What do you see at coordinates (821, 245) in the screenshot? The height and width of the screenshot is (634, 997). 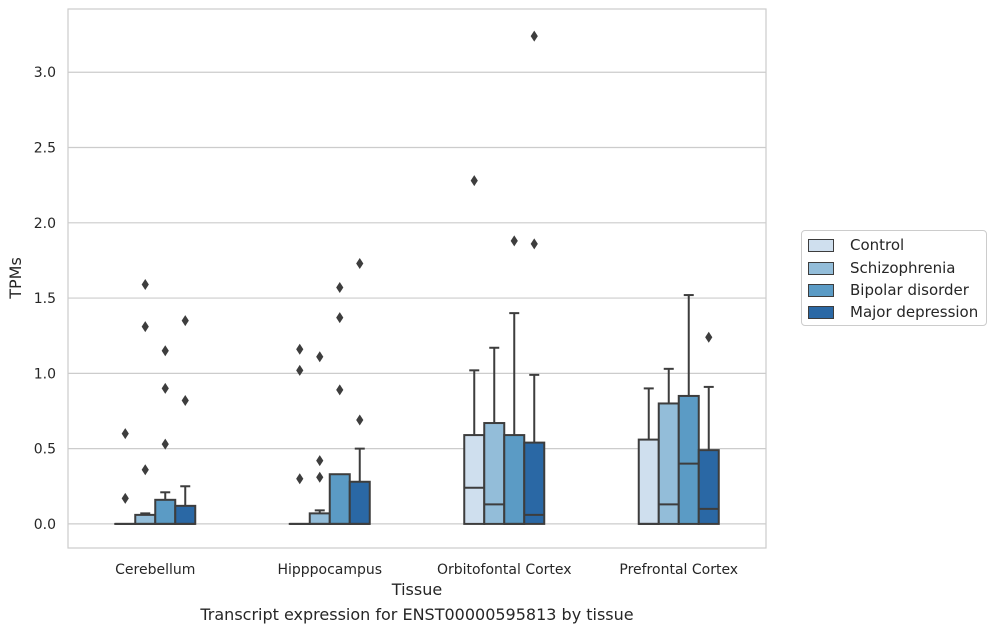 I see `legend-swatch-control` at bounding box center [821, 245].